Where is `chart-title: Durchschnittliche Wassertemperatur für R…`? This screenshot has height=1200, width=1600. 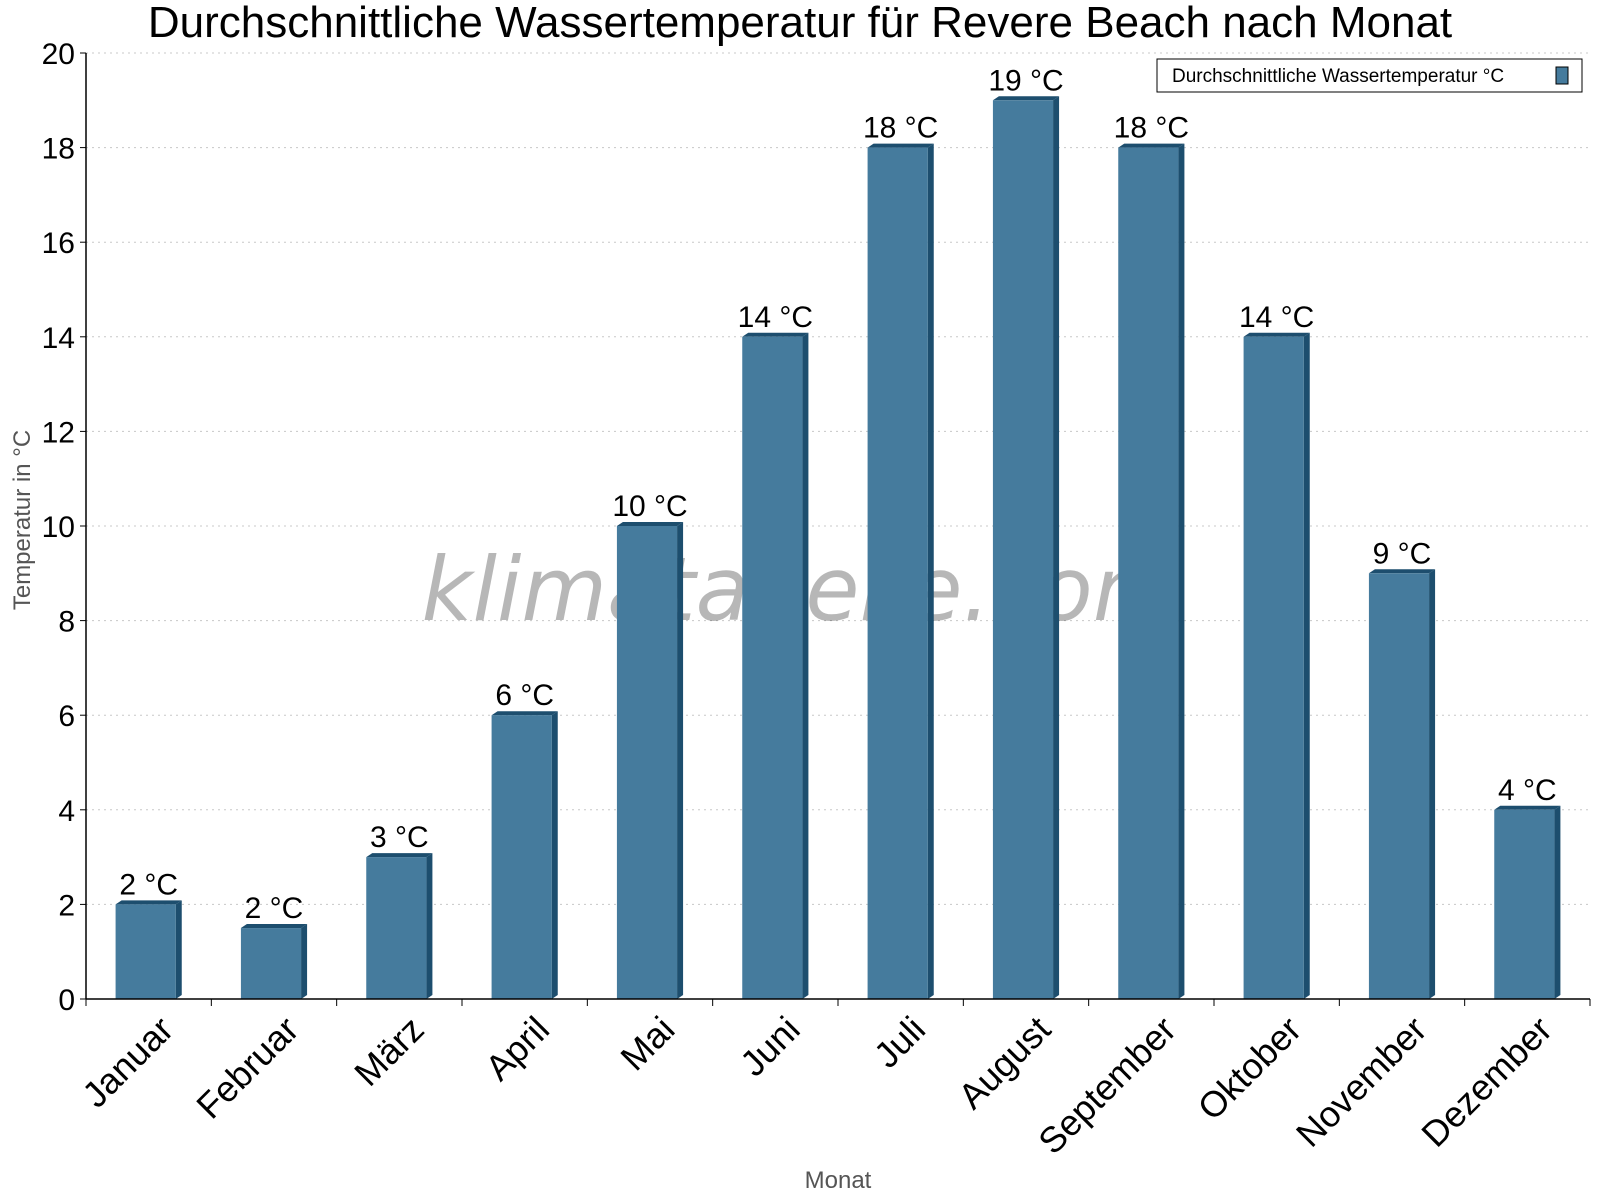
chart-title: Durchschnittliche Wassertemperatur für R… is located at coordinates (800, 23).